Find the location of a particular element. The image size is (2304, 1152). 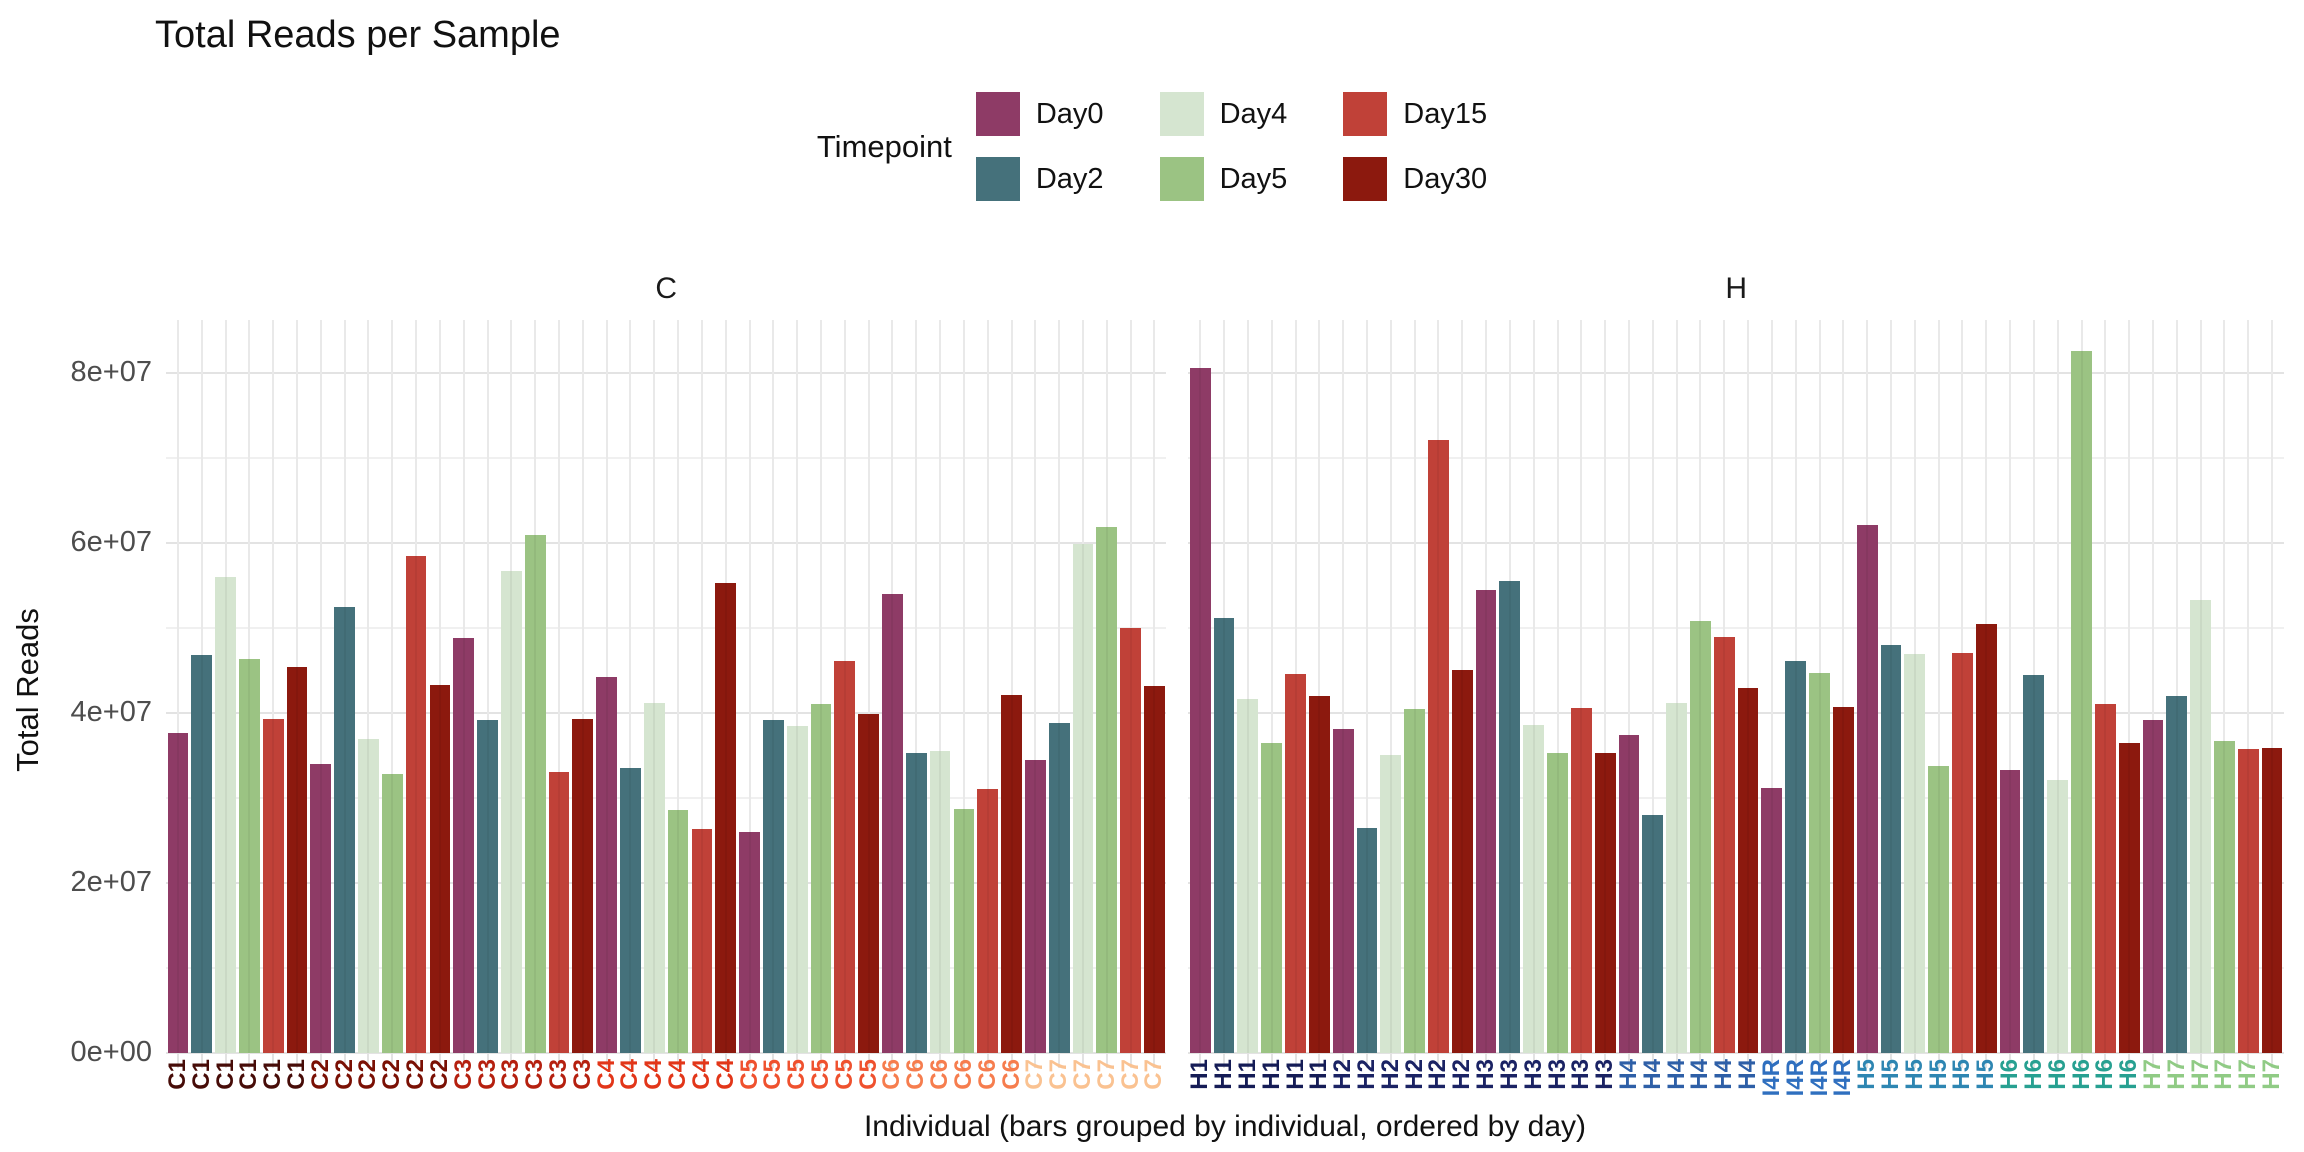

legend-label: Day0 is located at coordinates (1069, 113).